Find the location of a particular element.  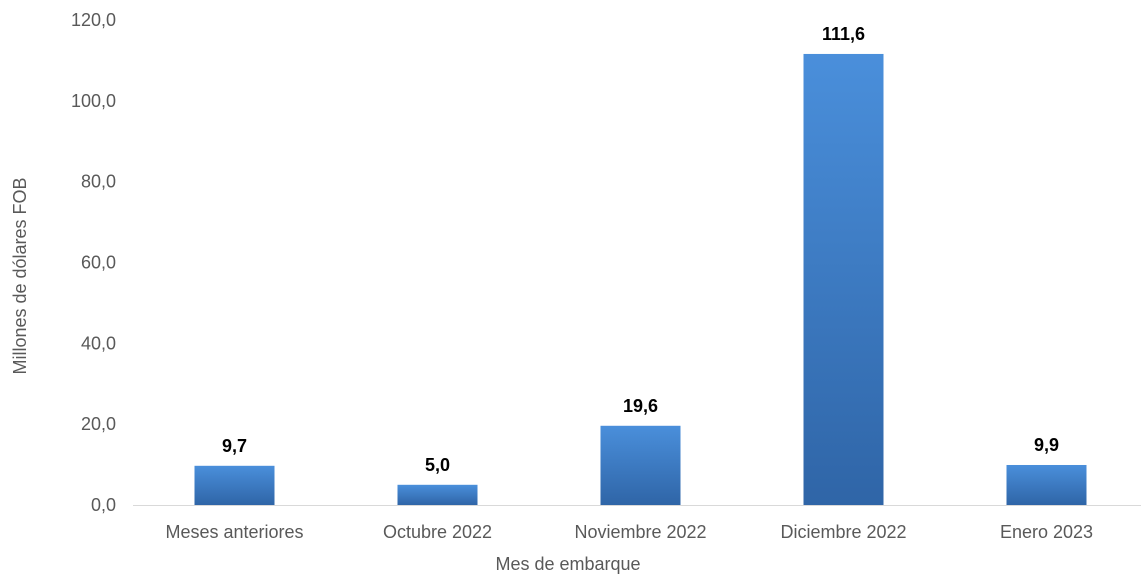

bar-value-label: 9,7 is located at coordinates (234, 446).